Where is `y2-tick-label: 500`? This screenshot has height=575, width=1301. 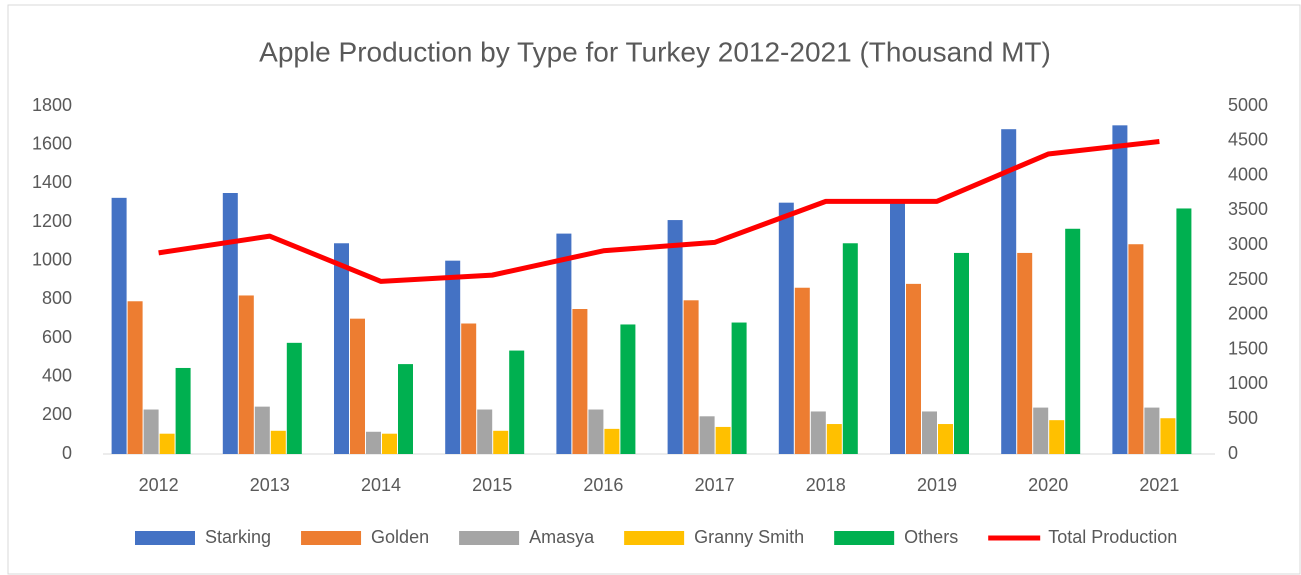
y2-tick-label: 500 is located at coordinates (1243, 418).